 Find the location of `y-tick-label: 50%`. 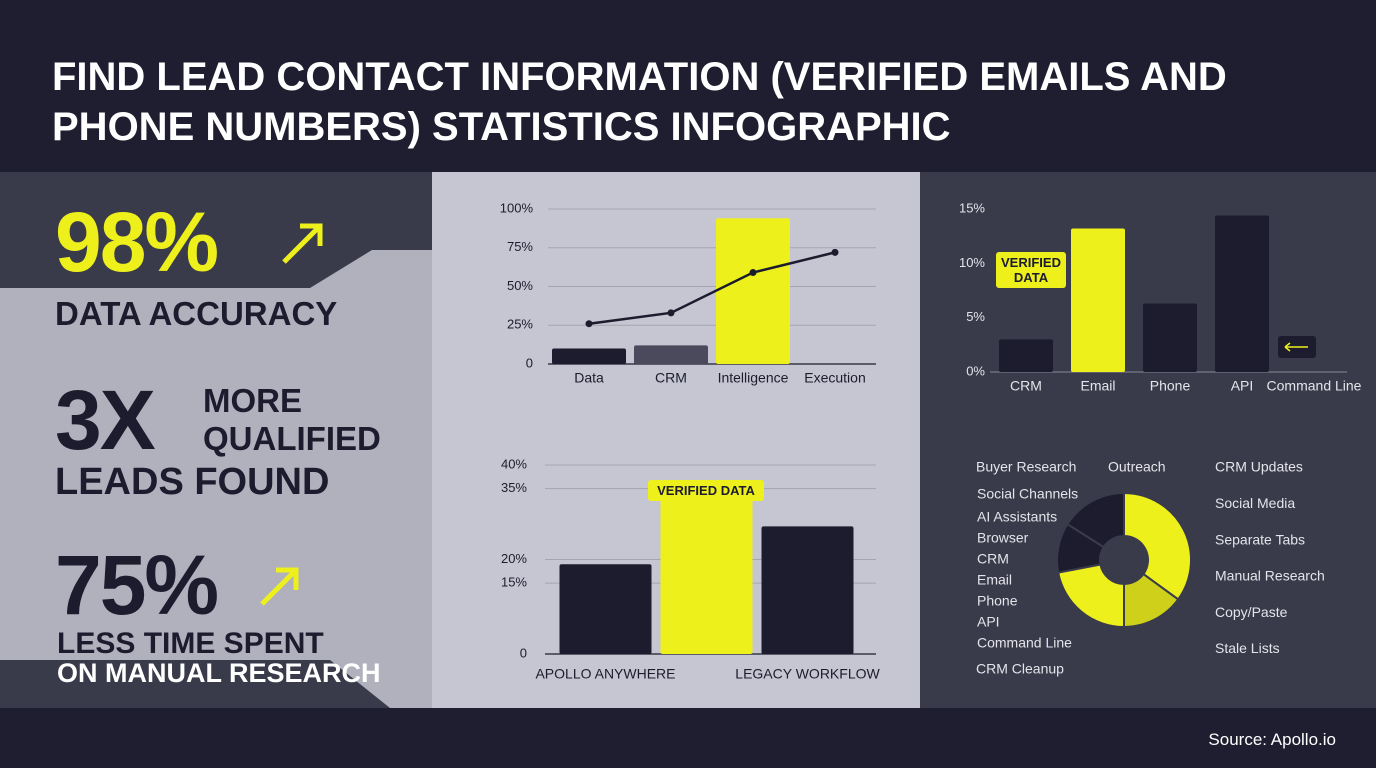

y-tick-label: 50% is located at coordinates (520, 285).